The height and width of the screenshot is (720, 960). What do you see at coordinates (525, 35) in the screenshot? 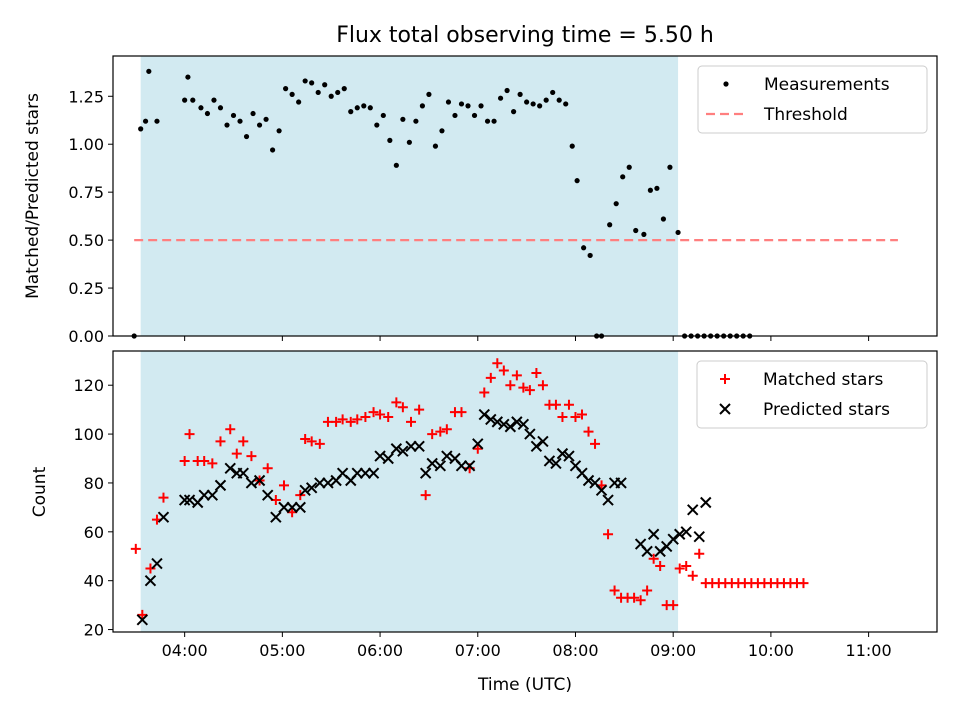
I see `chart-title: Flux total observing time = 5.50 h` at bounding box center [525, 35].